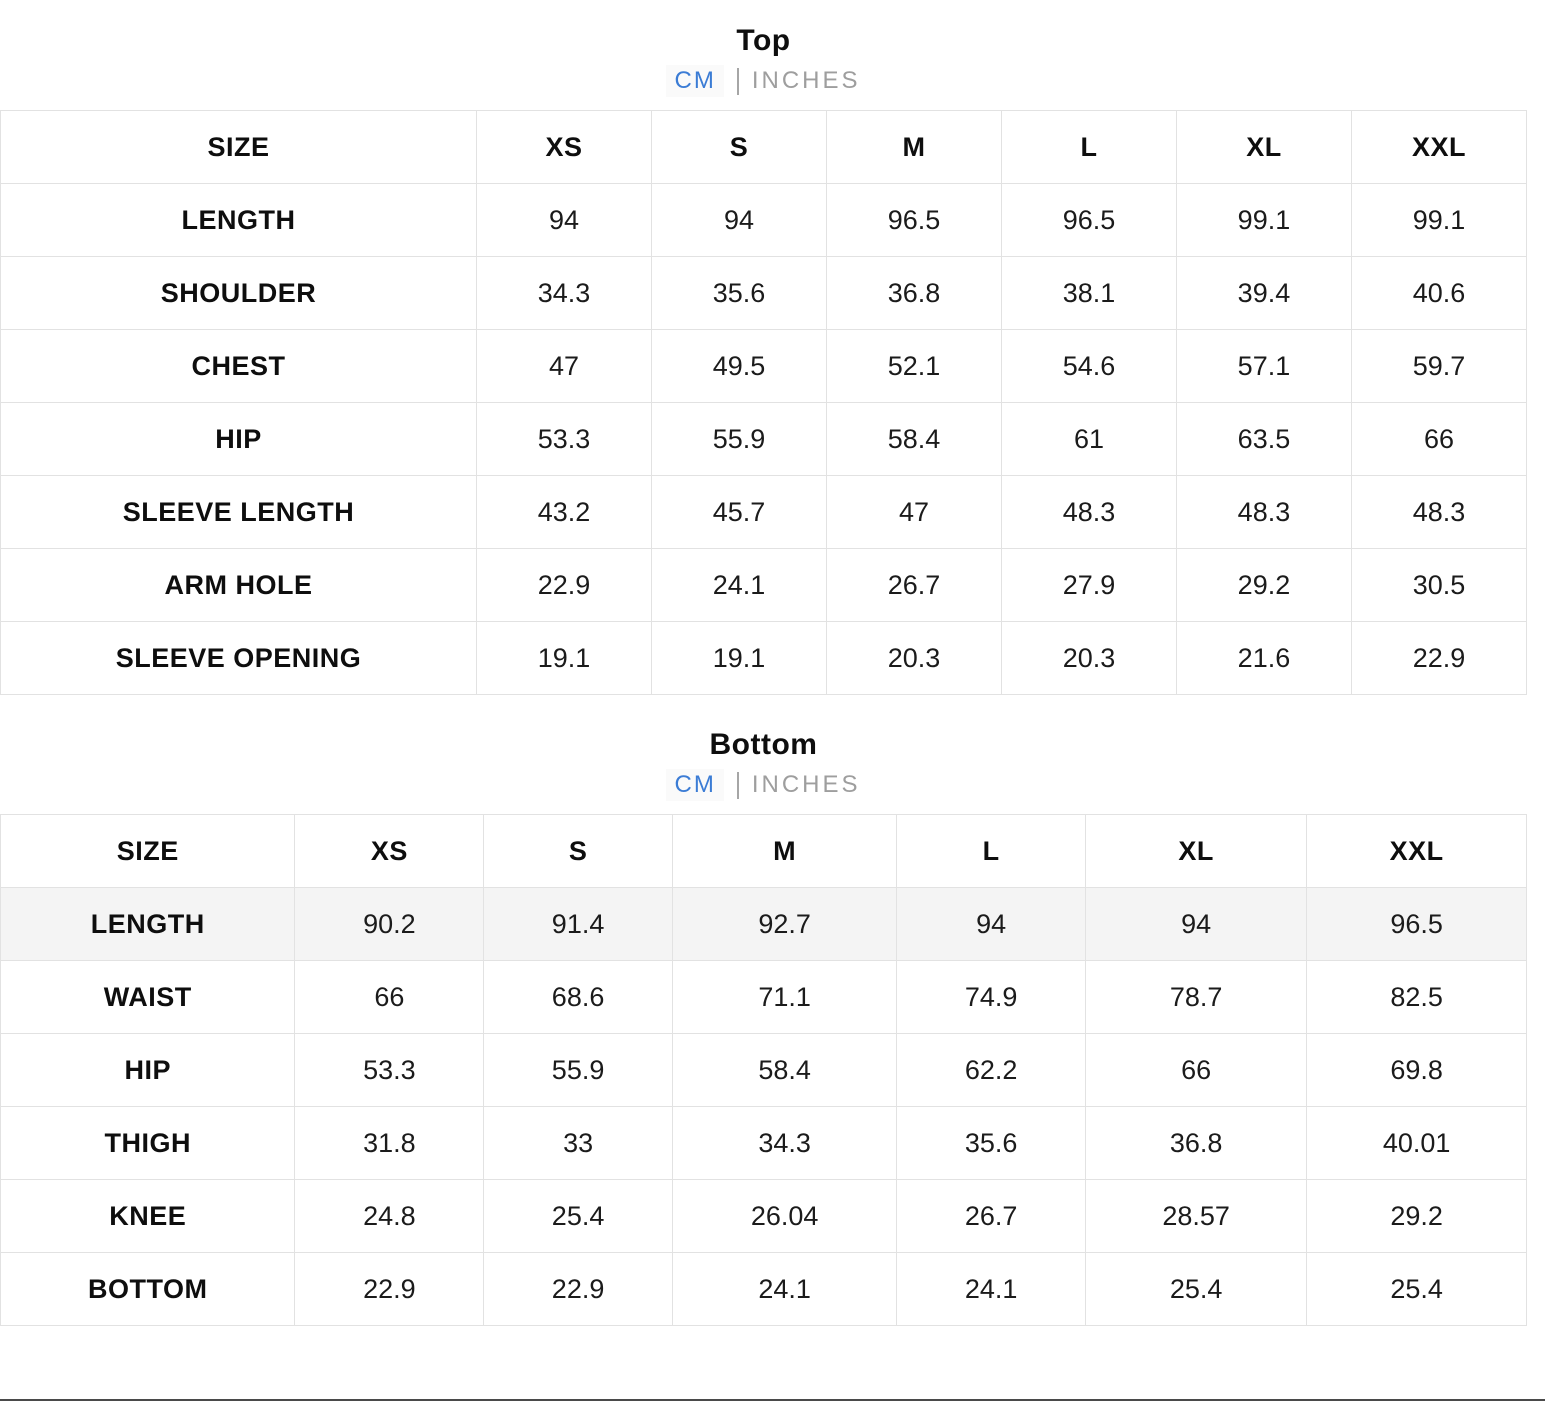 This screenshot has height=1405, width=1545. What do you see at coordinates (784, 924) in the screenshot?
I see `measurement-value: 92.7` at bounding box center [784, 924].